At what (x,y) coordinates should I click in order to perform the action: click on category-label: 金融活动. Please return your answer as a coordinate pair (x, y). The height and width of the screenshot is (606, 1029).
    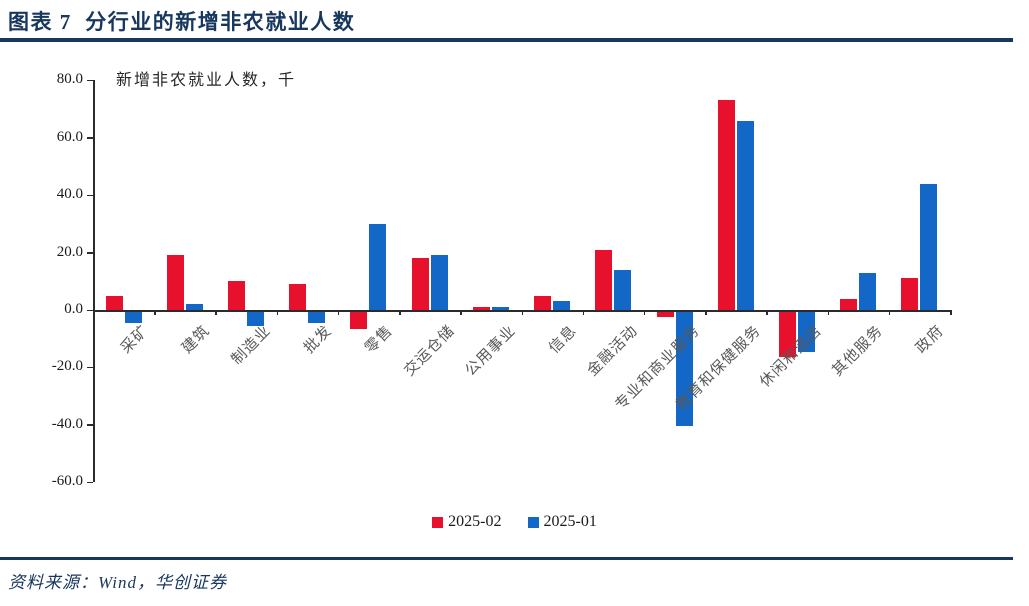
    Looking at the image, I should click on (613, 351).